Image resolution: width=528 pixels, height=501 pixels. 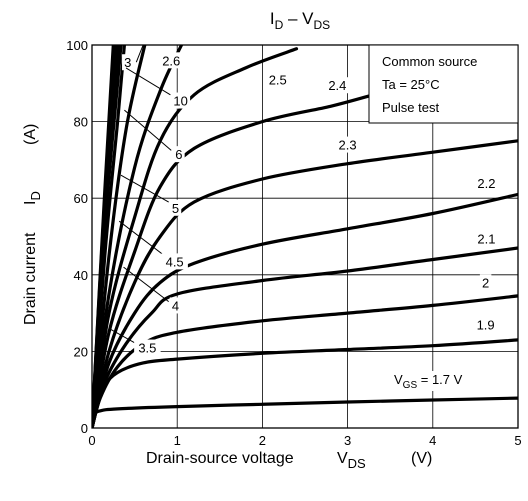 I want to click on curve-label-2: 2, so click(x=485, y=282).